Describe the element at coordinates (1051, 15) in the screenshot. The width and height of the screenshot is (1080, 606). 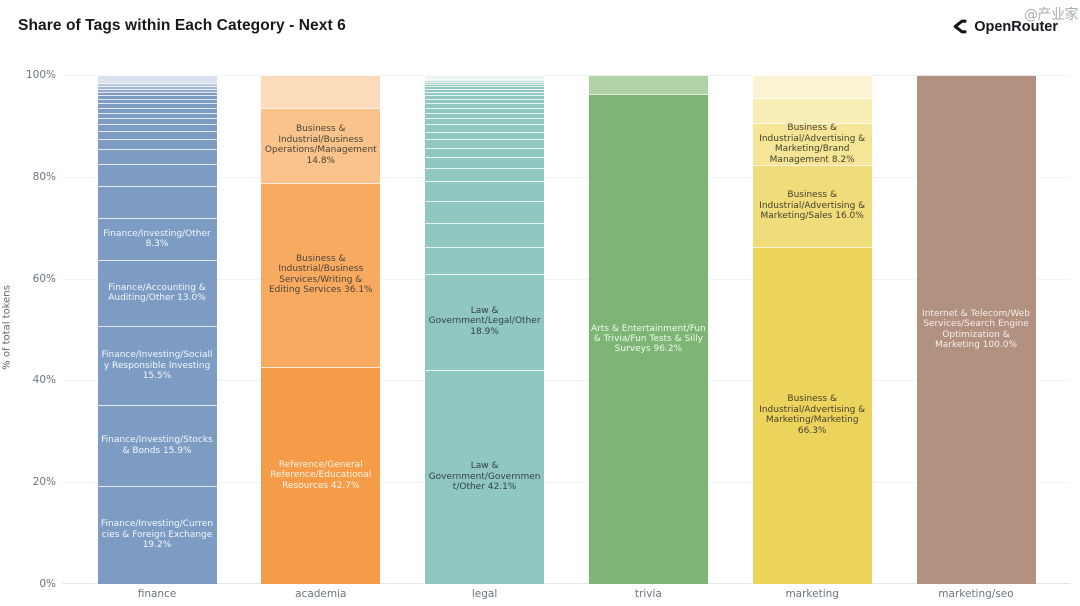
I see `watermark-text: @产业家` at that location.